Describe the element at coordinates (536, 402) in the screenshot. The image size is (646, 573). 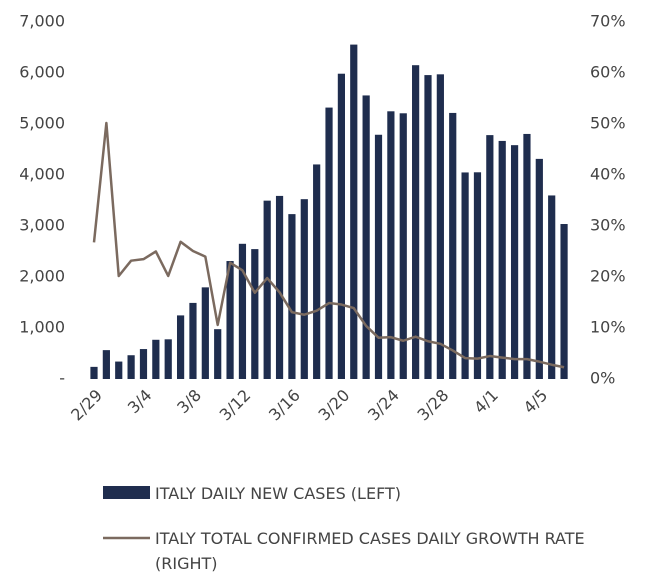
I see `x-tick-label: 4/5` at that location.